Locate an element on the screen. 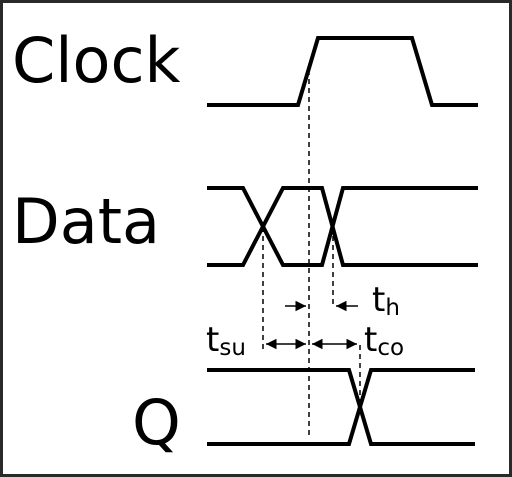 The width and height of the screenshot is (512, 477). th-label: th is located at coordinates (386, 300).